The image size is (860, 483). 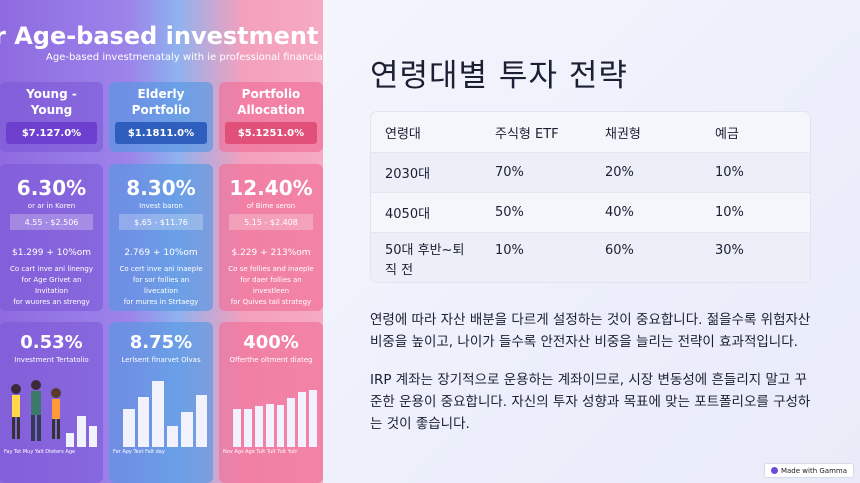 What do you see at coordinates (536, 172) in the screenshot?
I see `table-cell: 70%` at bounding box center [536, 172].